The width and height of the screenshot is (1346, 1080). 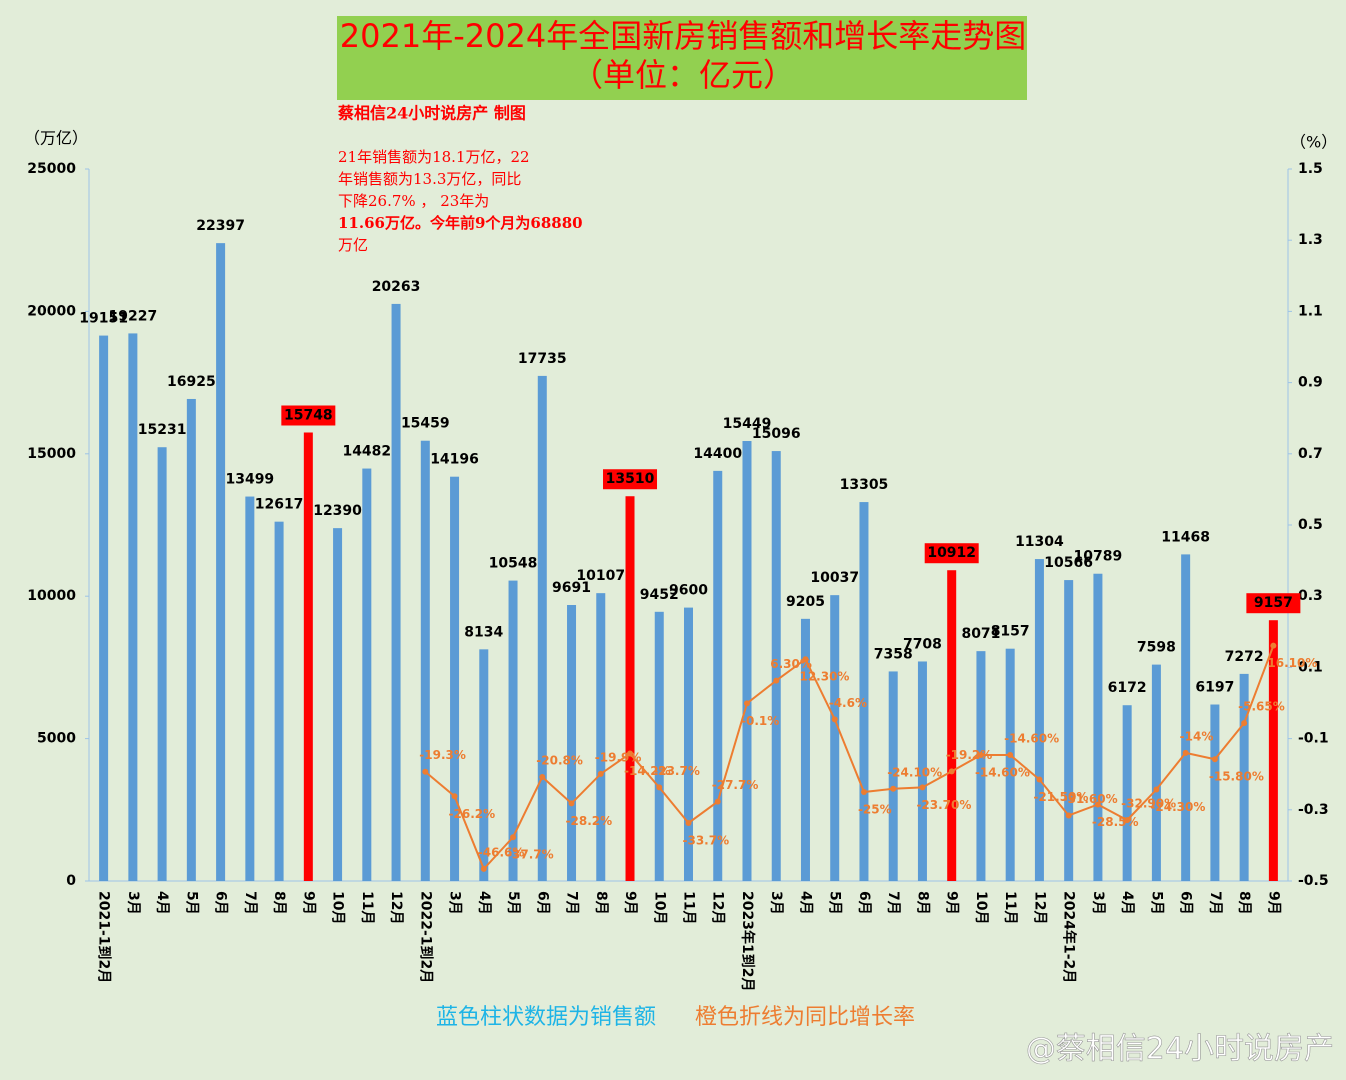 What do you see at coordinates (676, 771) in the screenshot?
I see `growth-label: -23.7%` at bounding box center [676, 771].